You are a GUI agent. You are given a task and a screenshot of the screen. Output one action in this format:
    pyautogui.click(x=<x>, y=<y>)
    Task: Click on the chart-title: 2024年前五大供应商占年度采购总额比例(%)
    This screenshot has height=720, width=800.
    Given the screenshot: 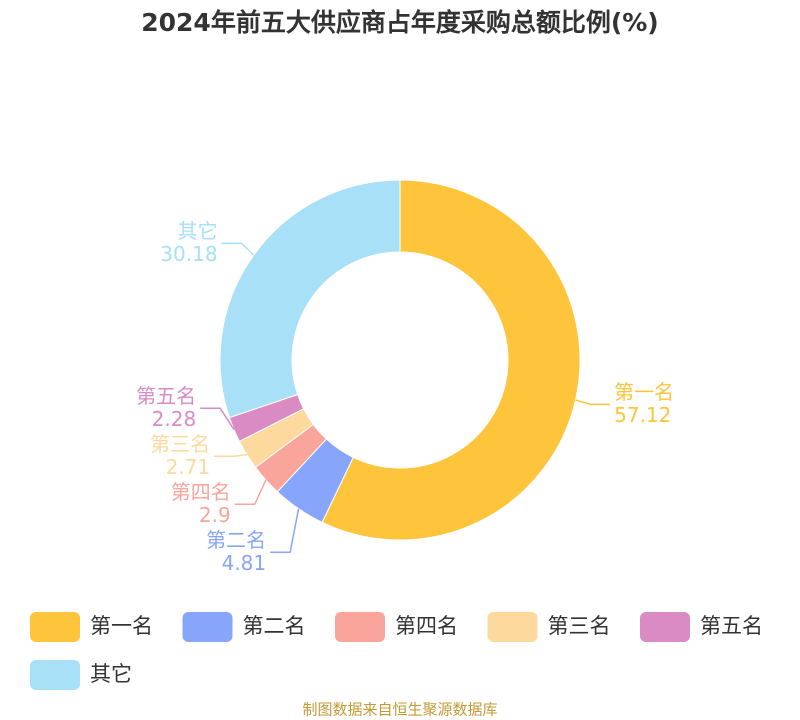 What is the action you would take?
    pyautogui.click(x=399, y=22)
    